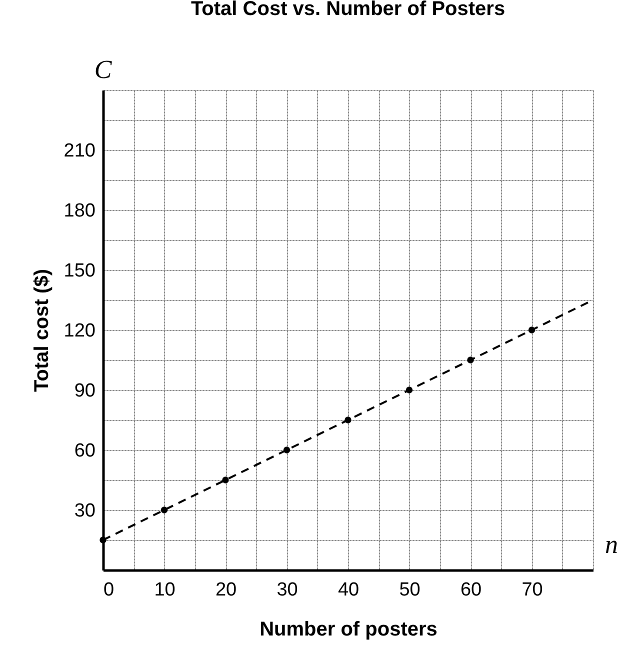 The width and height of the screenshot is (623, 662). Describe the element at coordinates (225, 480) in the screenshot. I see `point` at that location.